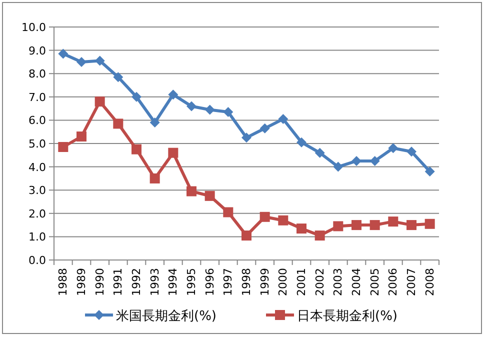  I want to click on y-tick-label: 4.0, so click(37, 167).